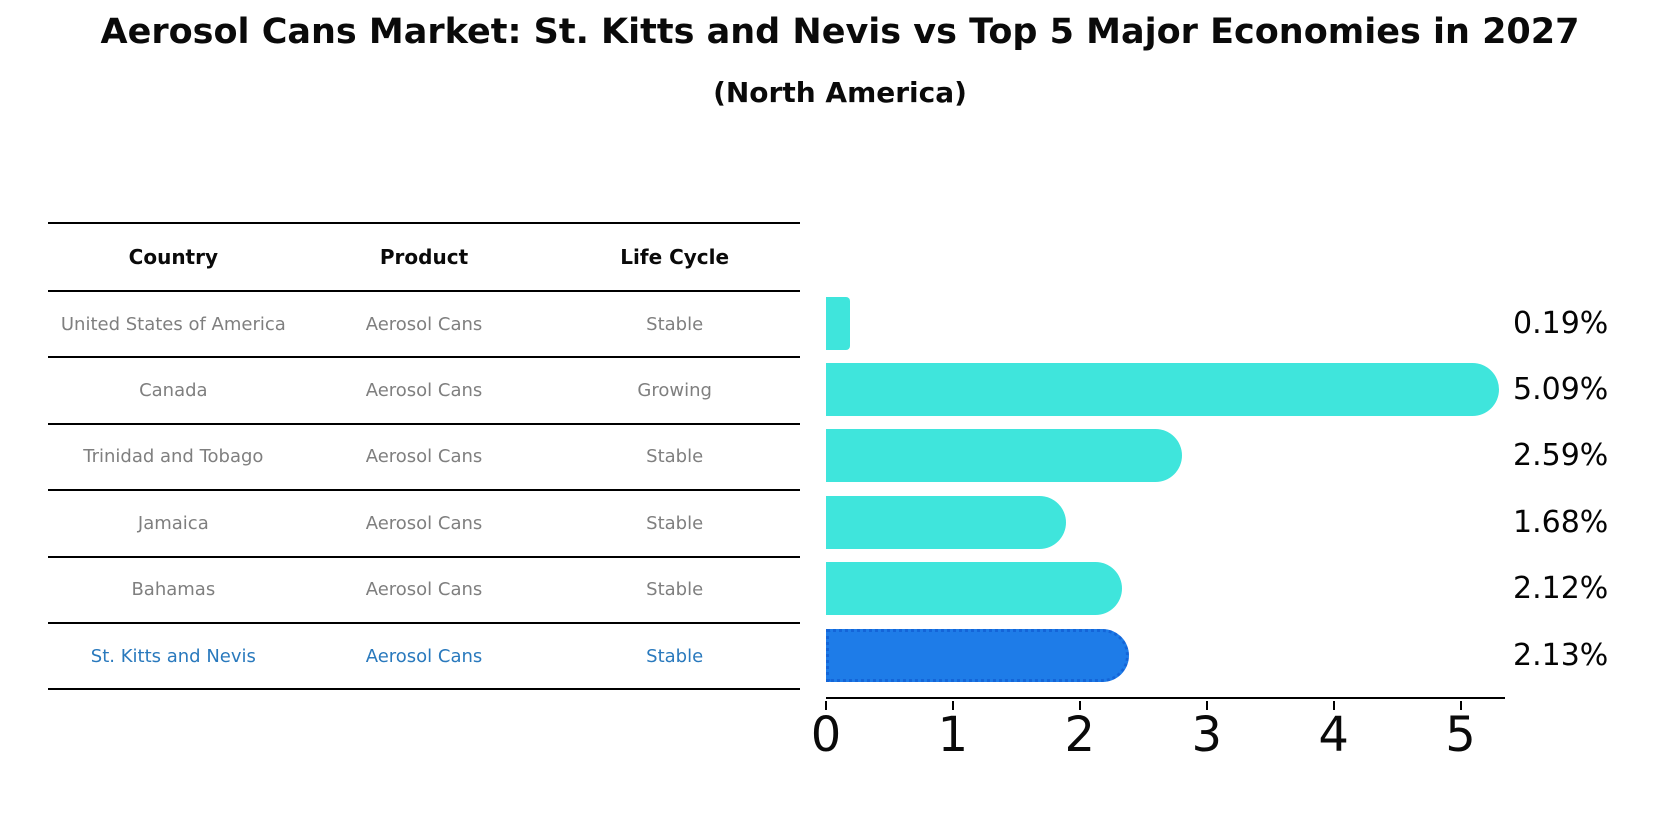 This screenshot has width=1680, height=823. I want to click on country-cell: Canada, so click(173, 391).